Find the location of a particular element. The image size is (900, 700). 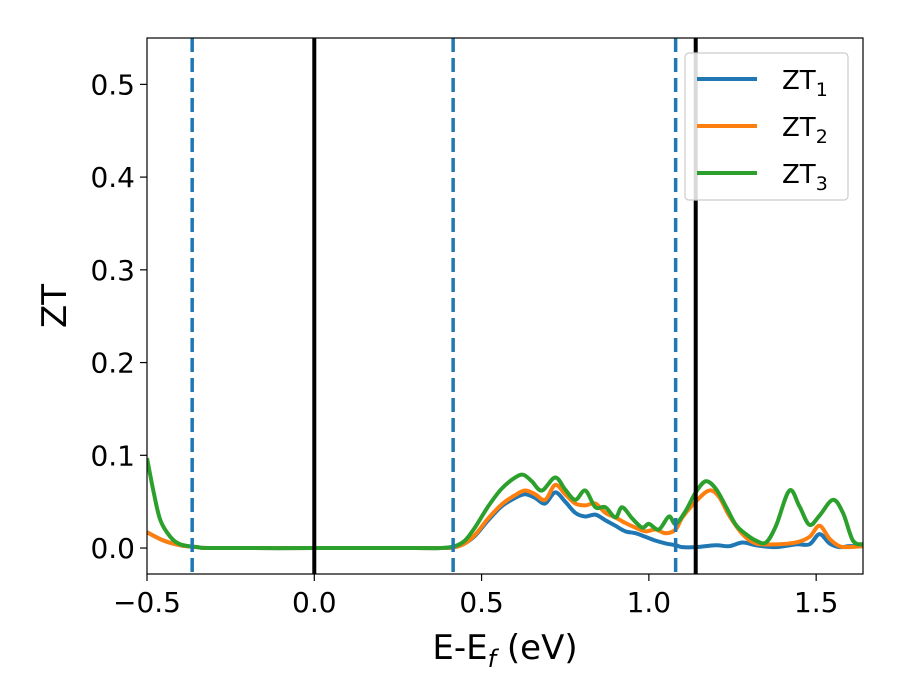

legend-box is located at coordinates (766, 126).